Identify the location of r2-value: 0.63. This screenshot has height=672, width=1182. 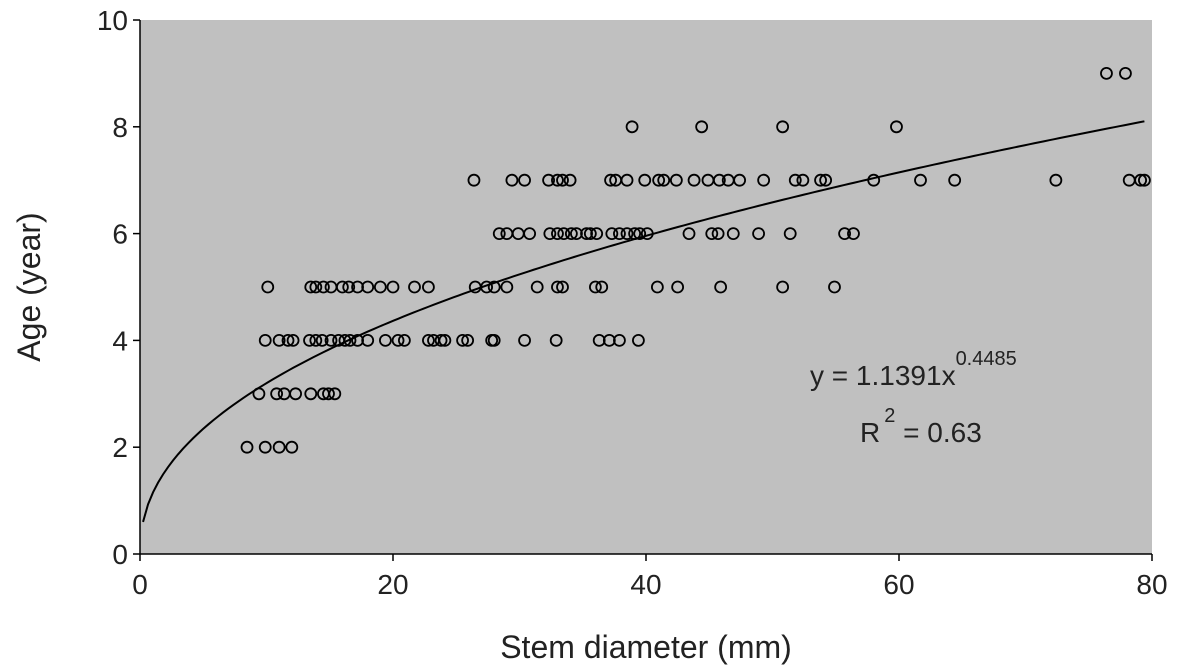
(954, 432).